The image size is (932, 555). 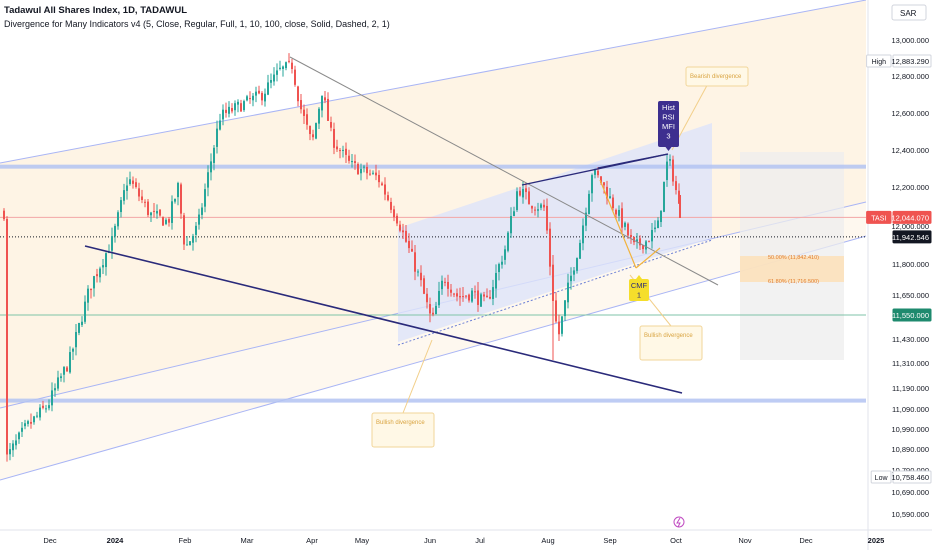 I want to click on x-tick-label: Sep, so click(x=609, y=540).